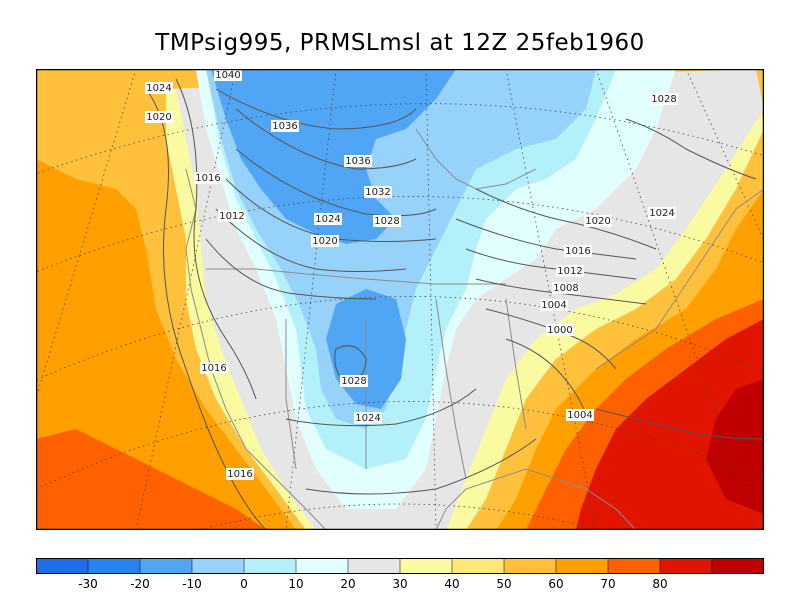 Image resolution: width=800 pixels, height=600 pixels. I want to click on svg-text: 1040, so click(227, 75).